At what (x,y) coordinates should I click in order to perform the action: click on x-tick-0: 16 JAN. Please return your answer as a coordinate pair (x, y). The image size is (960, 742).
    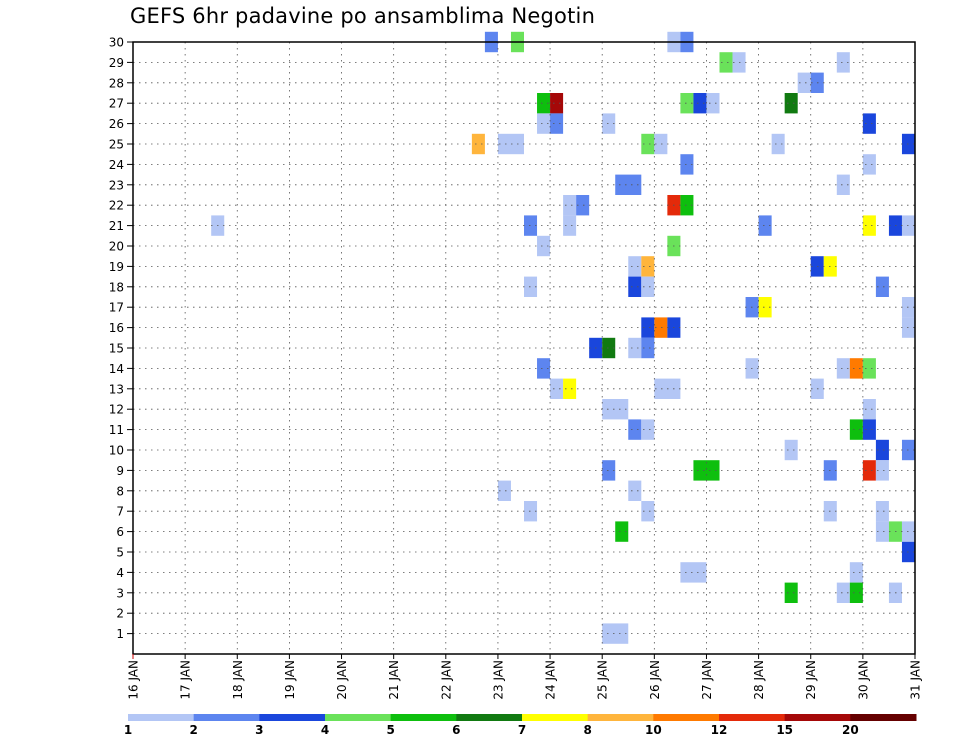
    Looking at the image, I should click on (134, 680).